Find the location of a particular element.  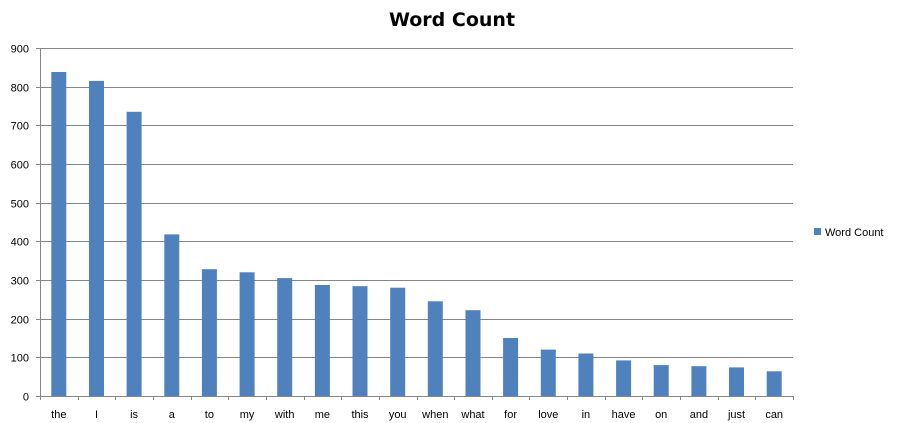

x-tick-label: this is located at coordinates (360, 415).